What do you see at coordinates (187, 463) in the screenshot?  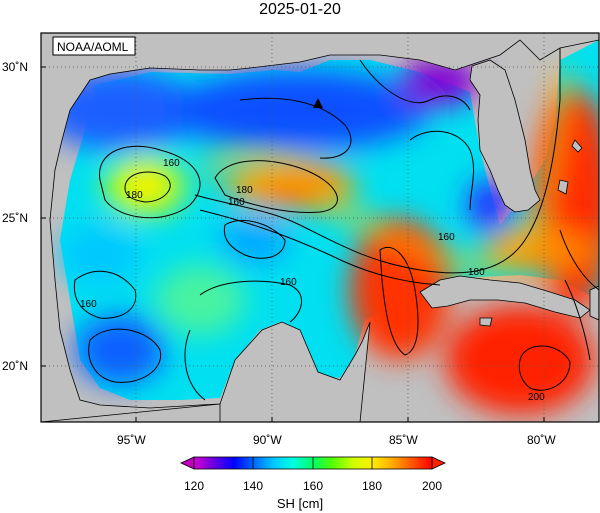 I see `colorbar-low-arrow` at bounding box center [187, 463].